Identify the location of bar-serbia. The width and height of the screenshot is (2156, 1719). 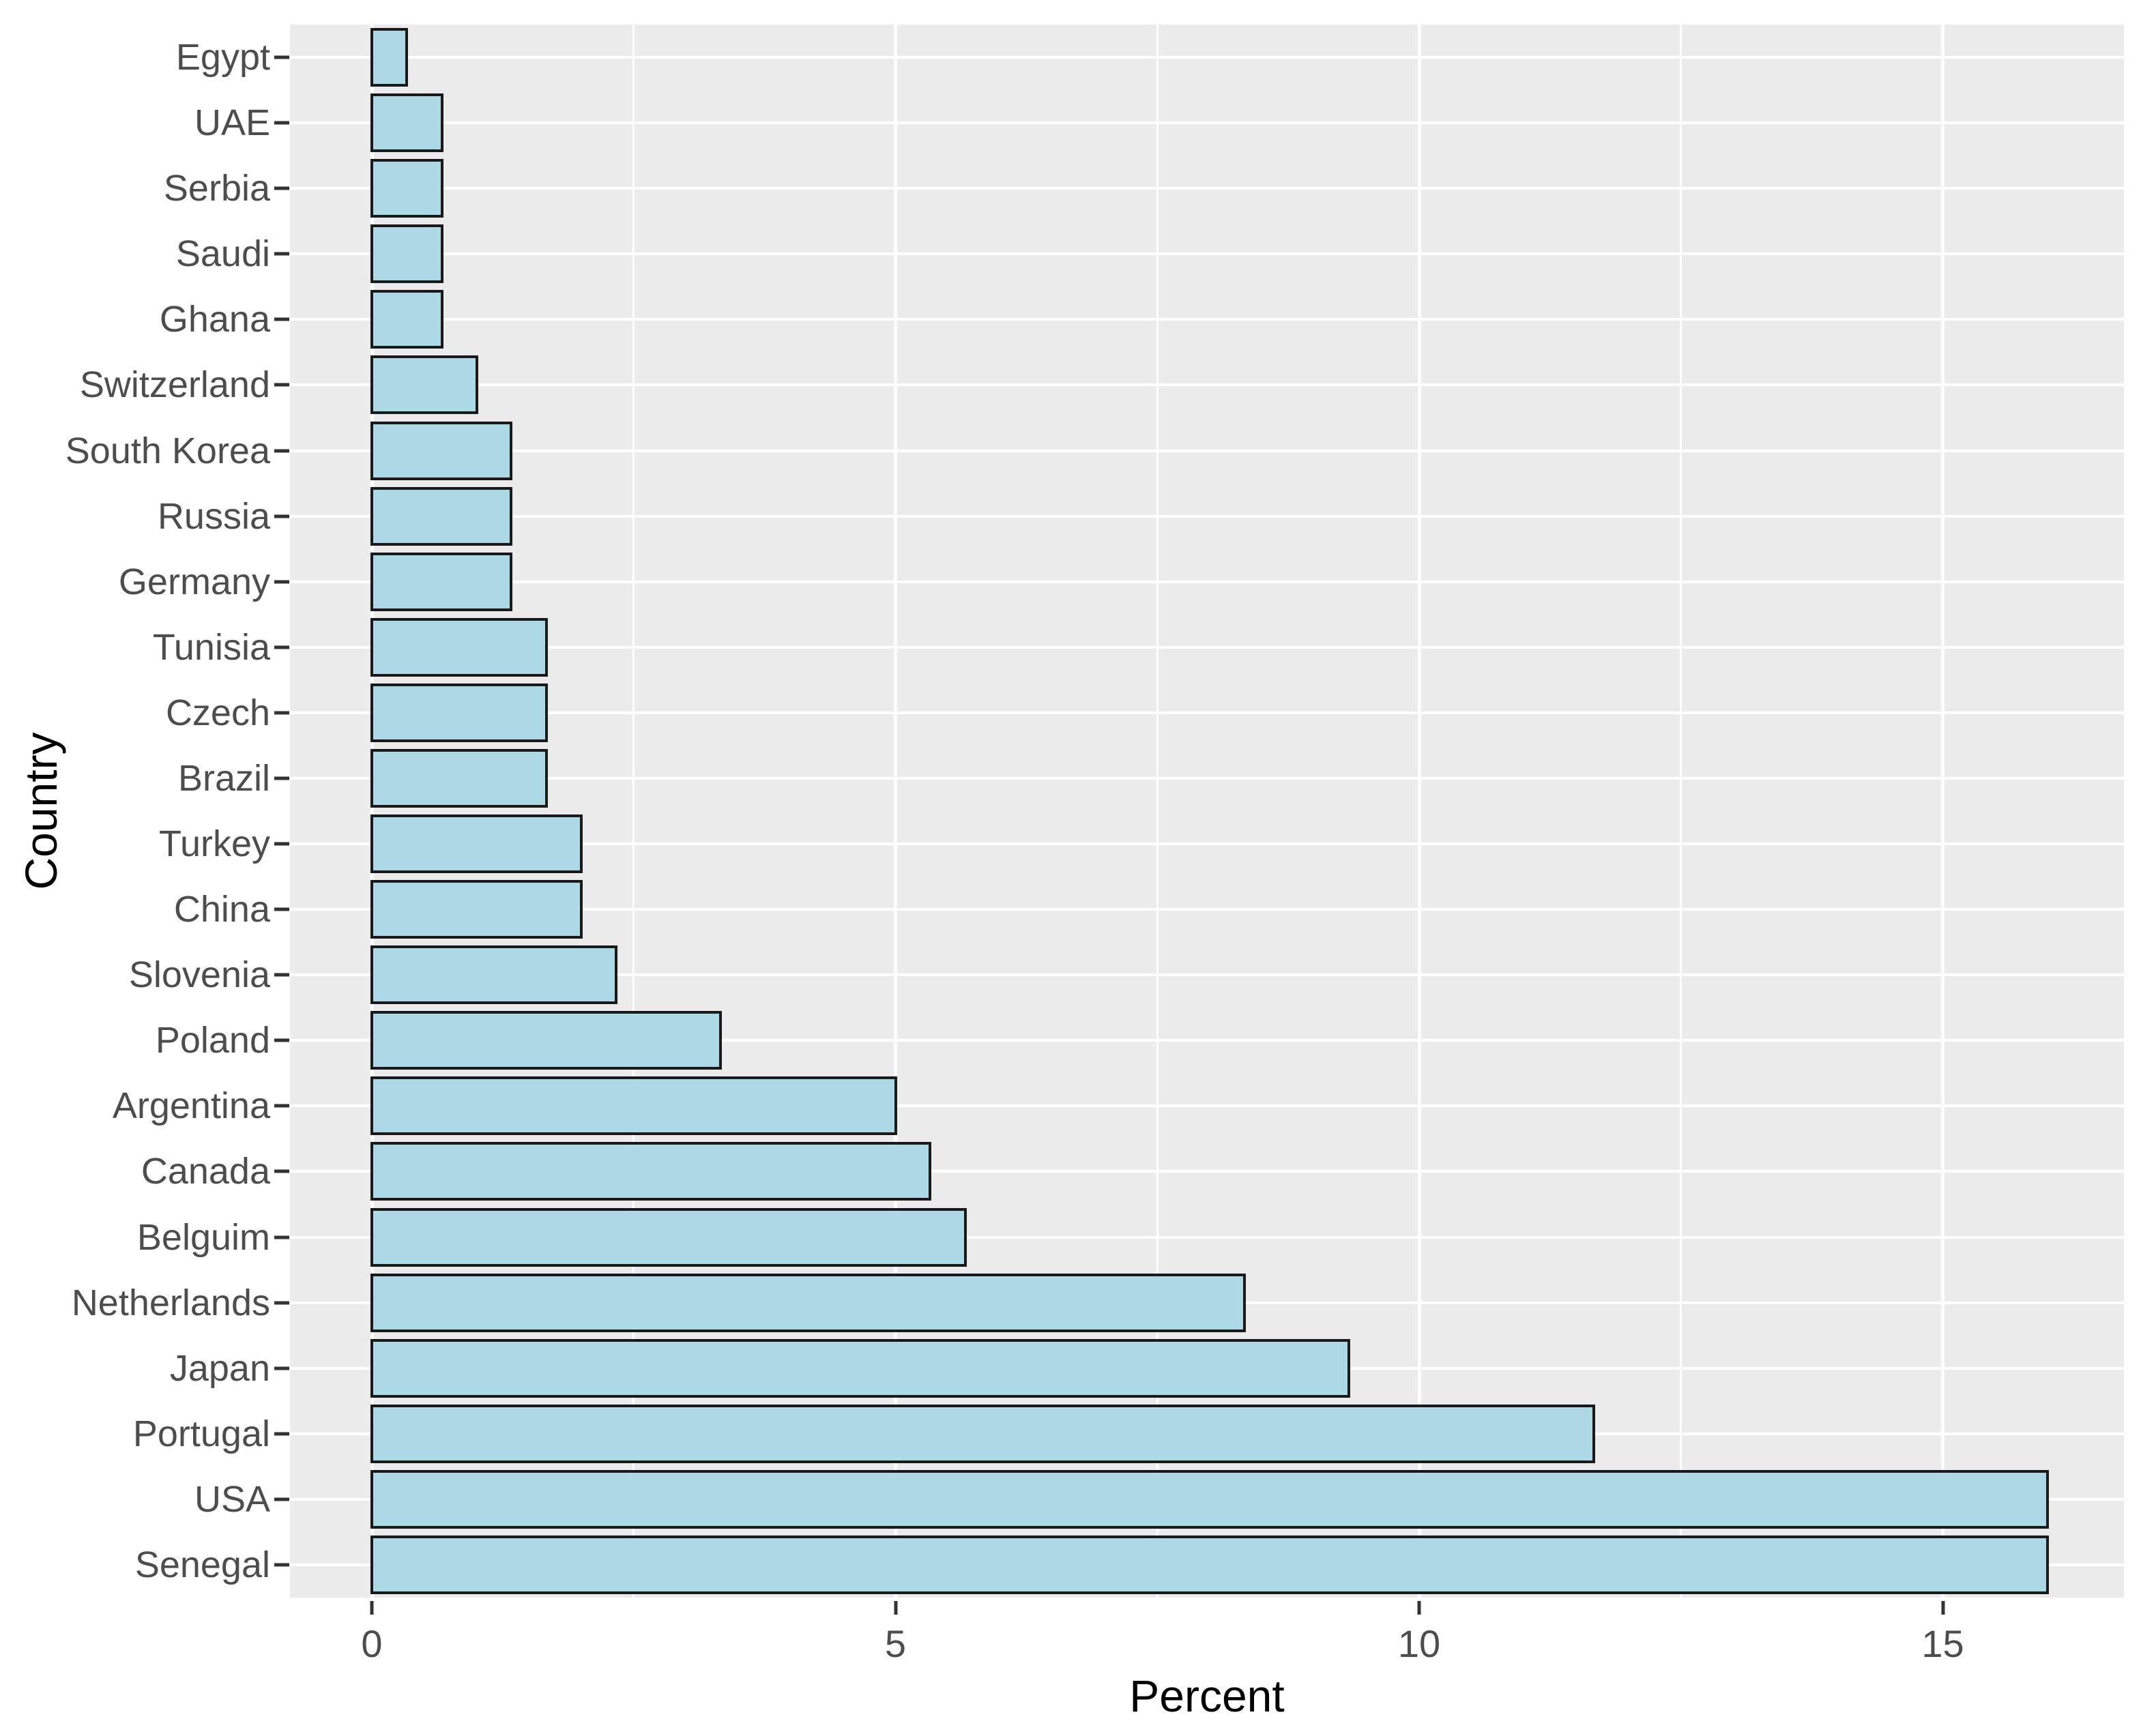
(406, 188).